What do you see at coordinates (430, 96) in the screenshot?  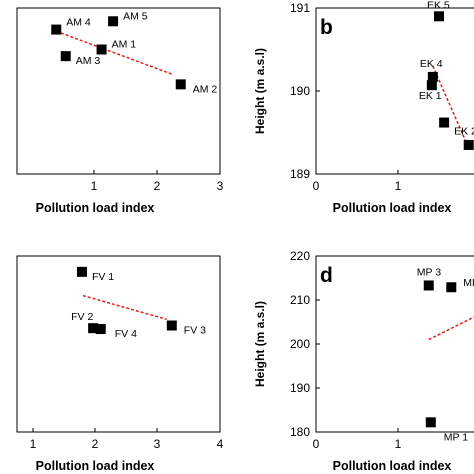 I see `point-label: EK 1` at bounding box center [430, 96].